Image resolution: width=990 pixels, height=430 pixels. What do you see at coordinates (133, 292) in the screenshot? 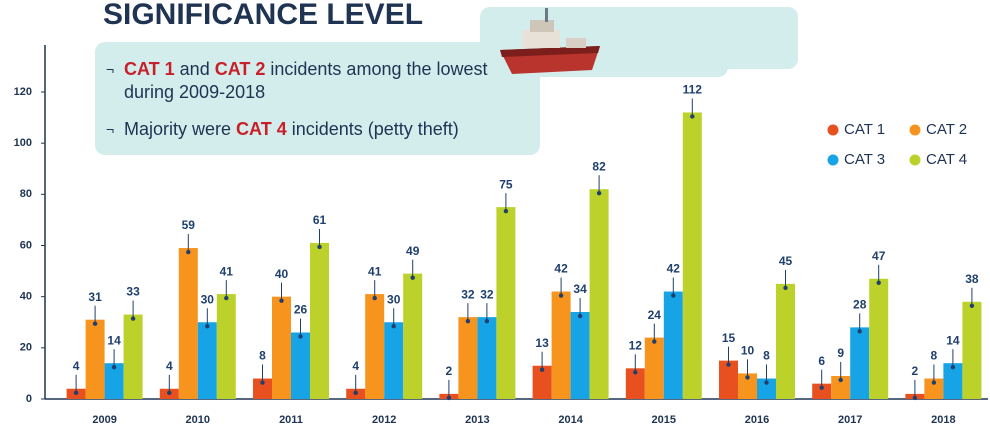
I see `value-label: 33` at bounding box center [133, 292].